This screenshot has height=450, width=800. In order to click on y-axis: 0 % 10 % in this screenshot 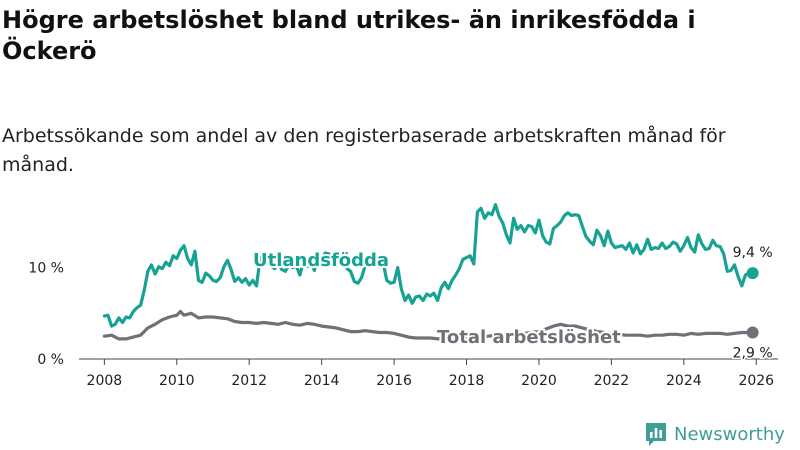, I will do `click(46, 314)`.